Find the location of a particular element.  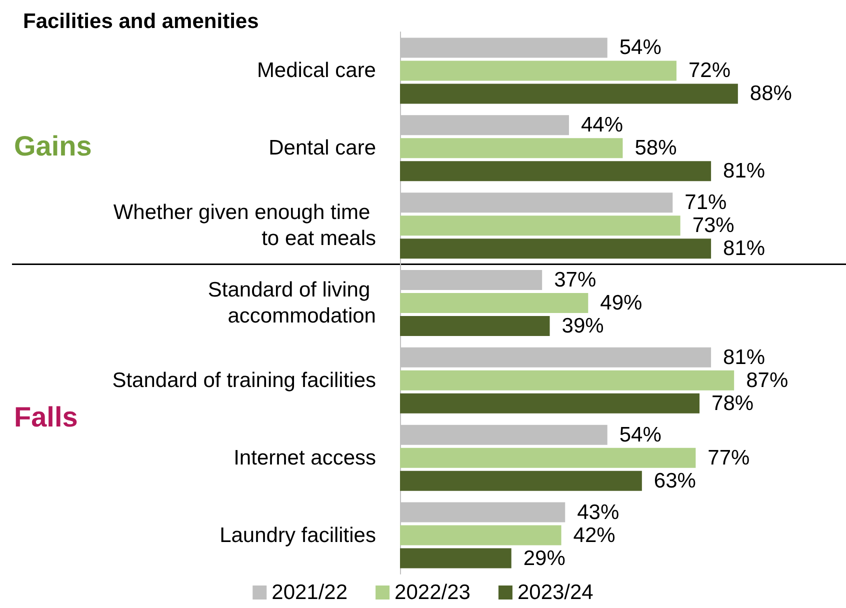

y-tick-label: Whether given enough time to eat meals is located at coordinates (244, 225).